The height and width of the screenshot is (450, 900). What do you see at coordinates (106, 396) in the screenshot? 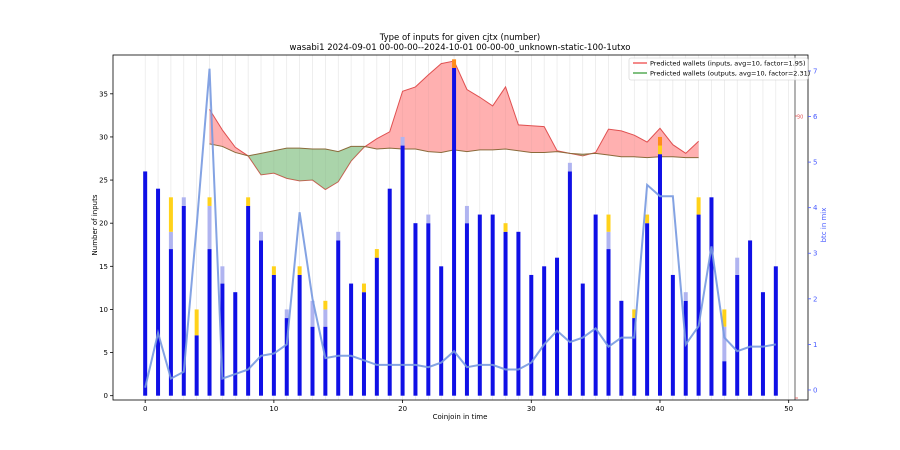
I see `y-tick-label: 0` at bounding box center [106, 396].